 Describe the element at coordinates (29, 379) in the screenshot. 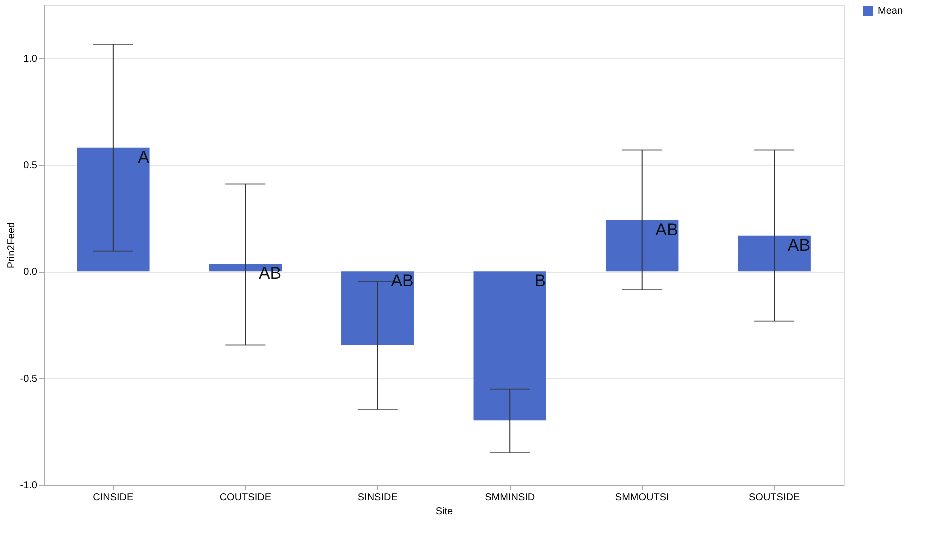

I see `y-tick-label: -0.5` at that location.